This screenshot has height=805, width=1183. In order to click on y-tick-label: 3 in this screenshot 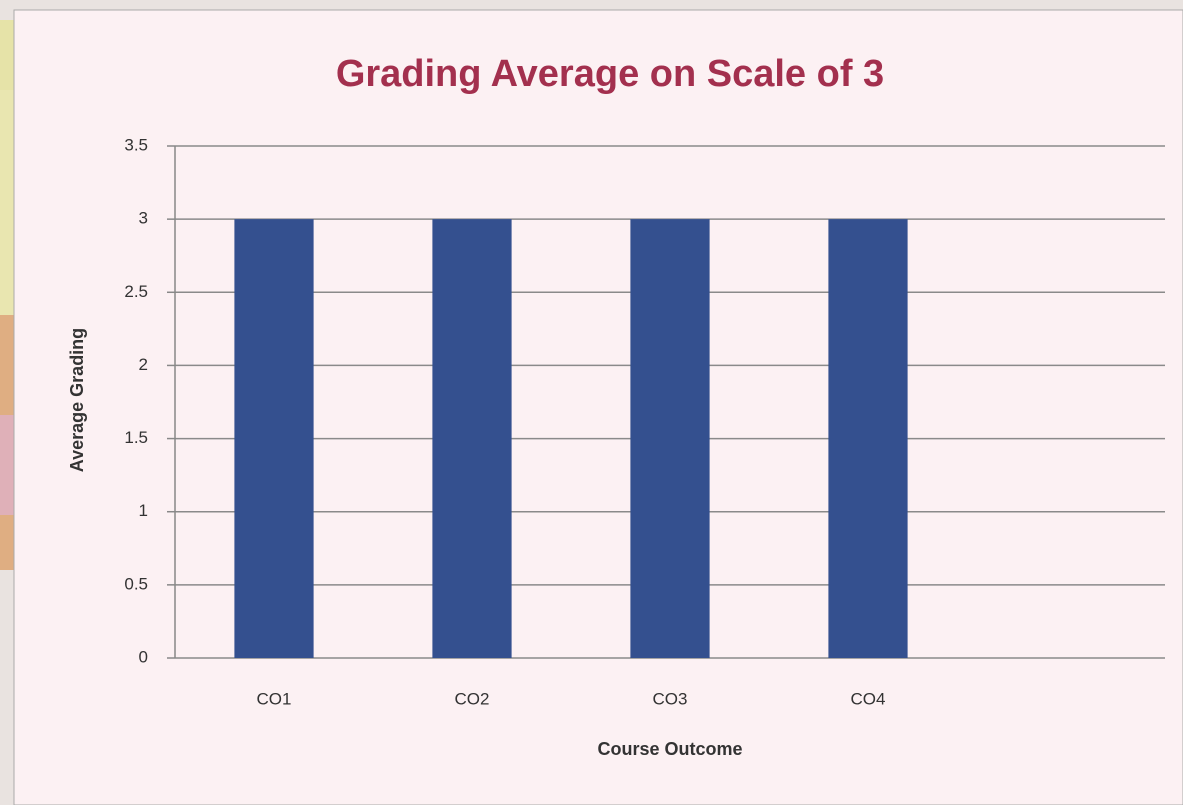, I will do `click(143, 218)`.